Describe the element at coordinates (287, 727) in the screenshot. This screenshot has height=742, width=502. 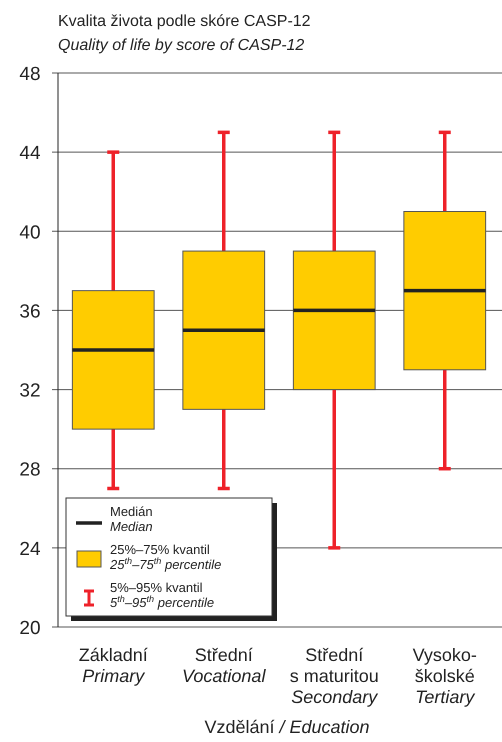
I see `x-axis-title: Vzdělání / Education` at that location.